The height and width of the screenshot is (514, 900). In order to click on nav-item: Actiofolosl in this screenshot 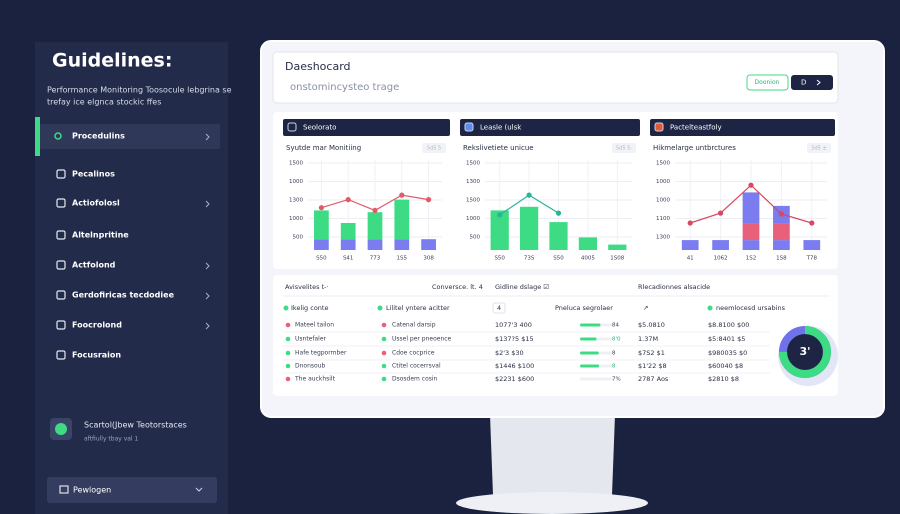, I will do `click(96, 203)`.